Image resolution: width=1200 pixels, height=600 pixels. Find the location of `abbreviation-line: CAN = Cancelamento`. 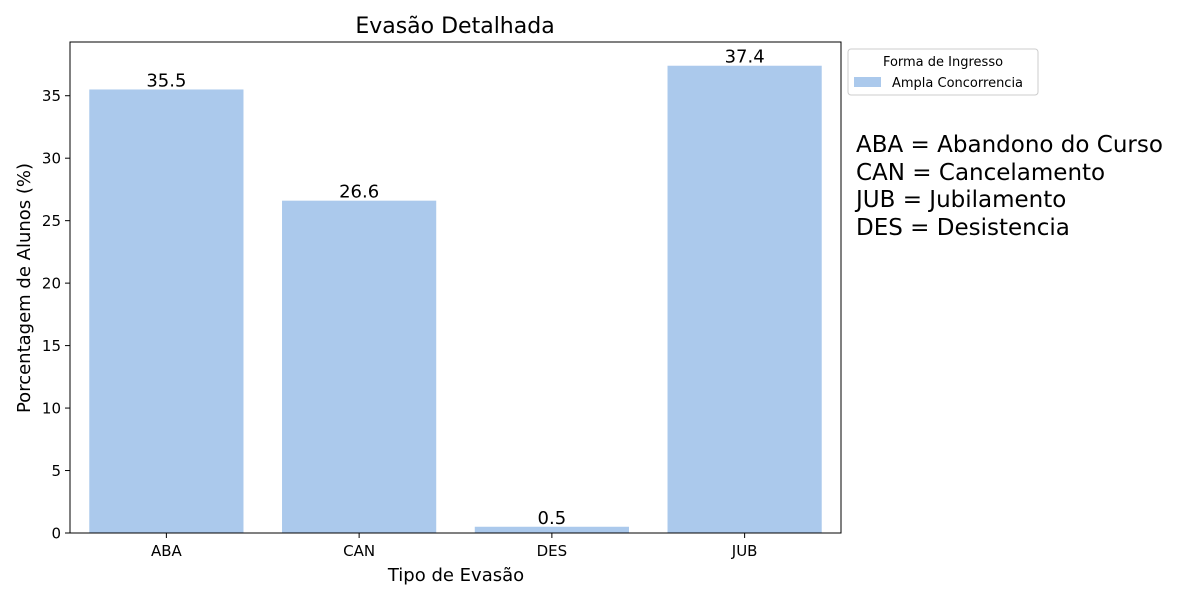

abbreviation-line: CAN = Cancelamento is located at coordinates (981, 172).